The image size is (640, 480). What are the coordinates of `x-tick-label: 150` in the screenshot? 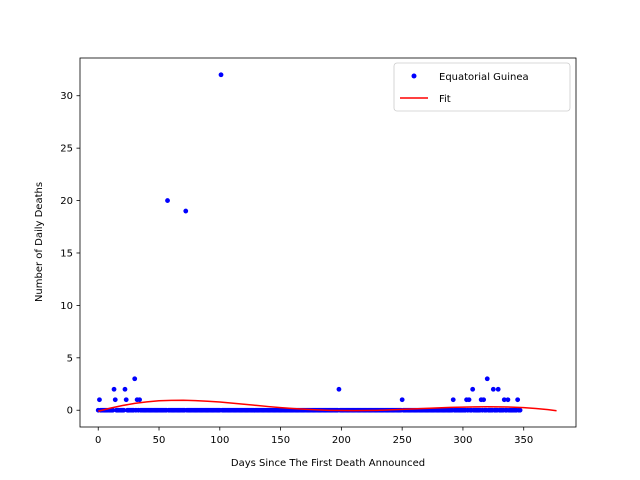 It's located at (280, 440).